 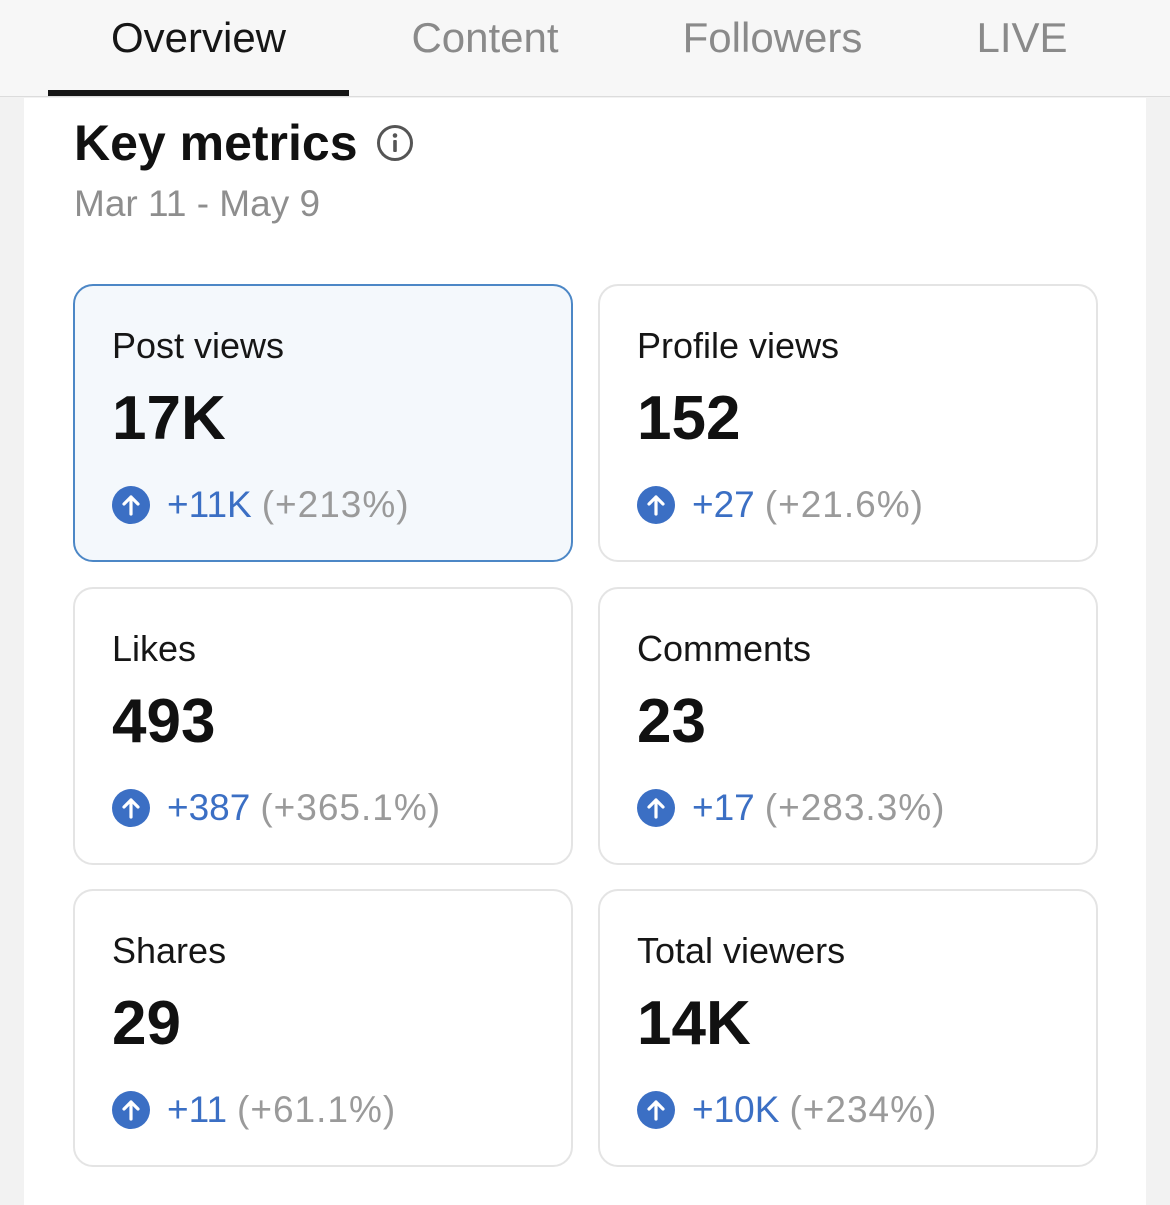 I want to click on date-range: Mar 11 - May 9, so click(x=197, y=203).